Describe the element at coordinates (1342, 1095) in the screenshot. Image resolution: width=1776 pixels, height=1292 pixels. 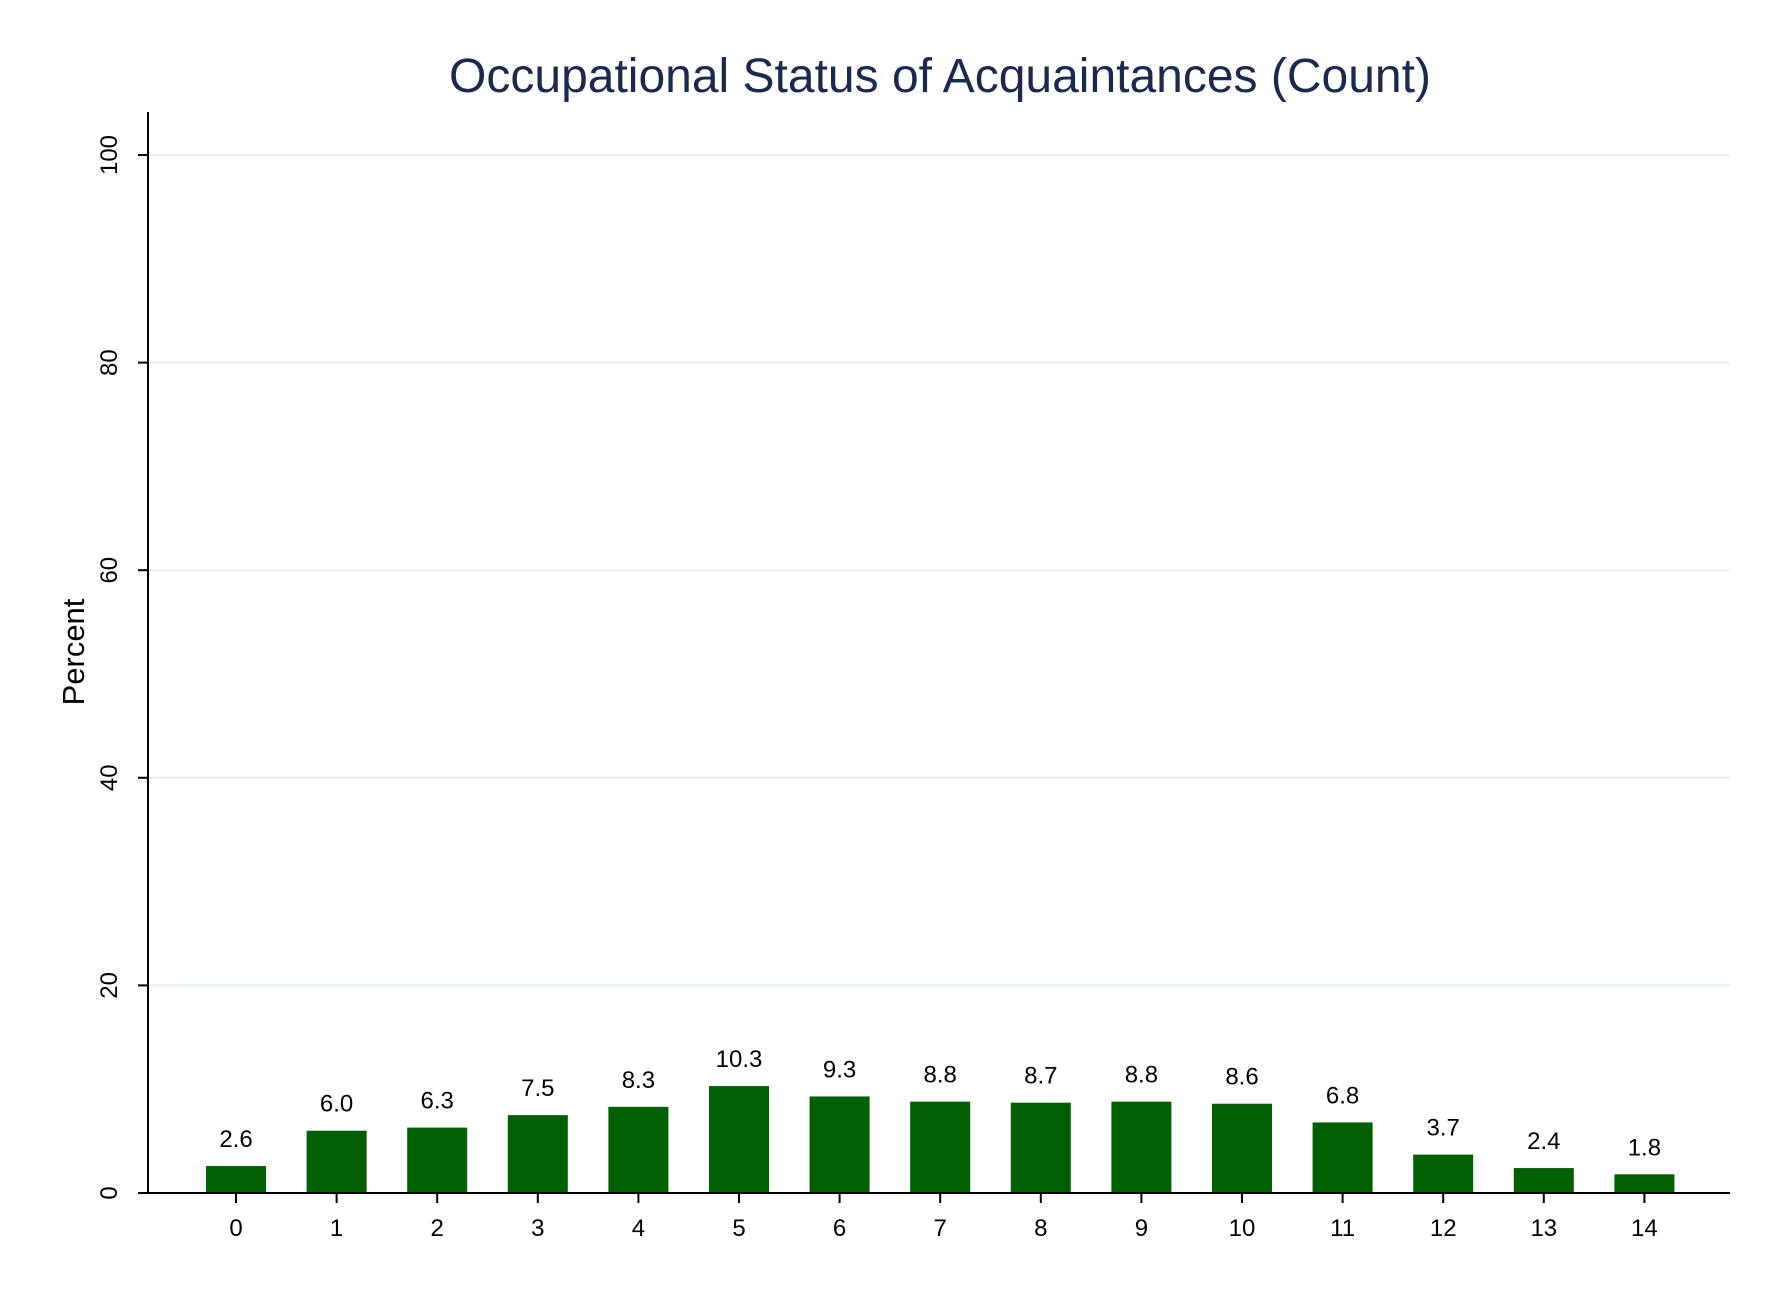
I see `data-label: 6.8` at that location.